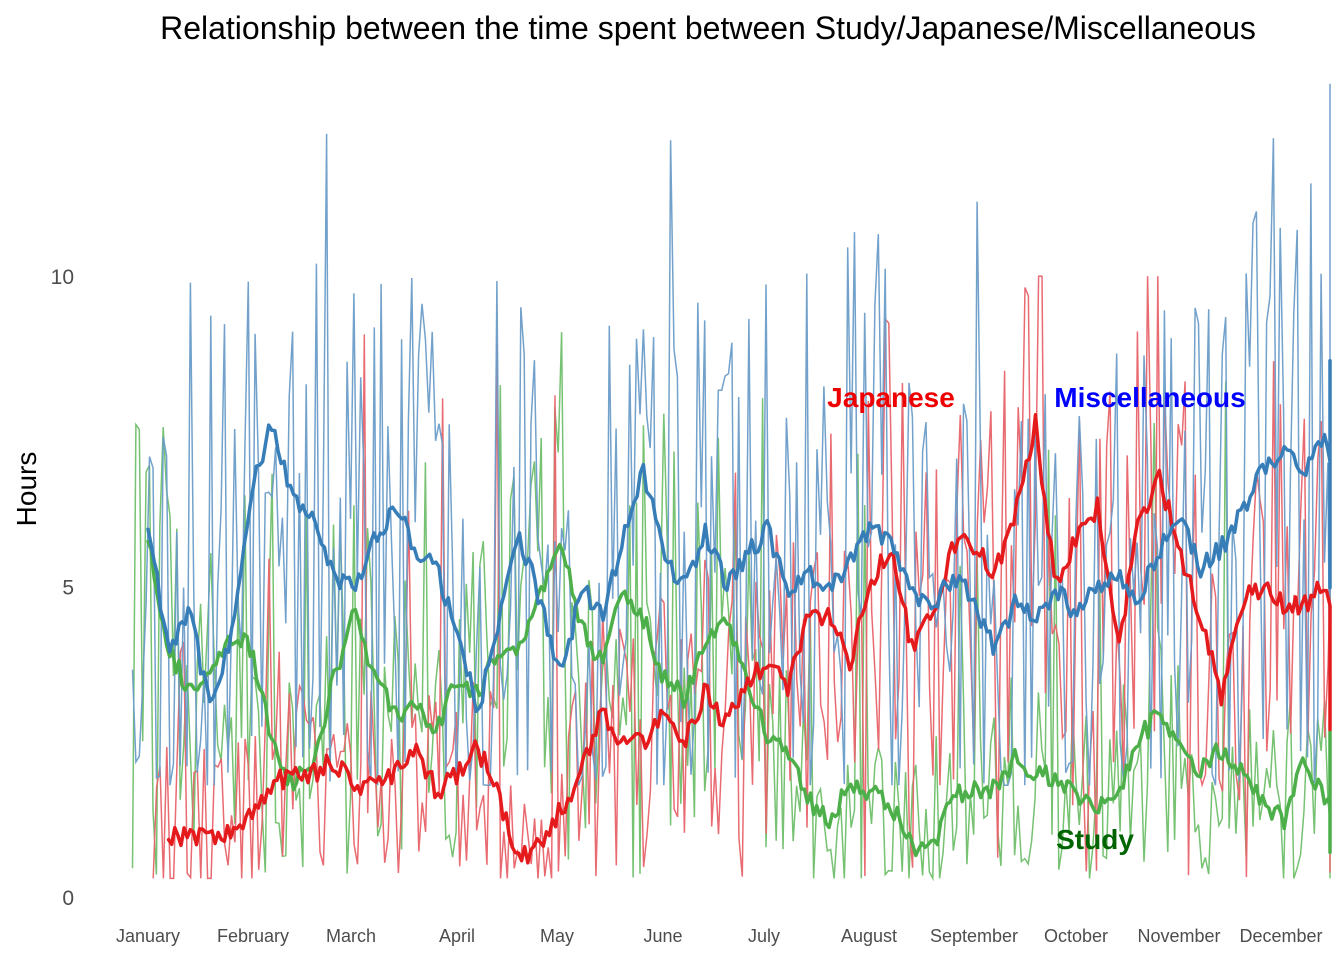 The image size is (1344, 960). Describe the element at coordinates (1076, 936) in the screenshot. I see `x-tick-label: October` at that location.